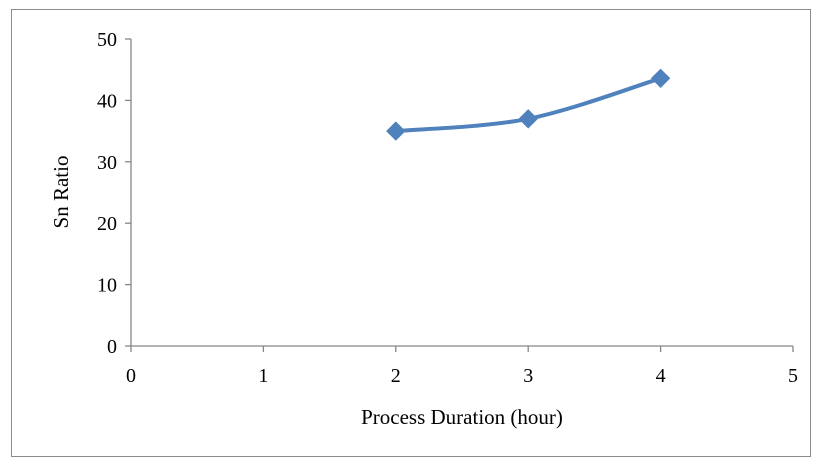 Image resolution: width=813 pixels, height=459 pixels. What do you see at coordinates (396, 376) in the screenshot?
I see `x-tick-label: 2` at bounding box center [396, 376].